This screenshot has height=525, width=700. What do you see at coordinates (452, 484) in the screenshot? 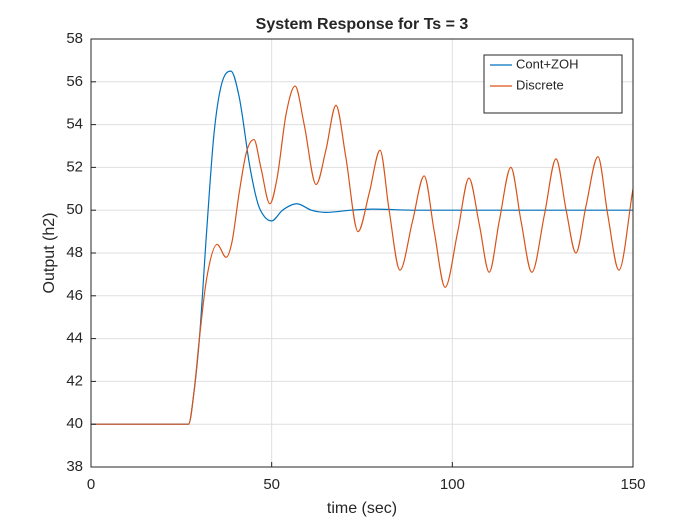
I see `x-tick-label: 100` at bounding box center [452, 484].